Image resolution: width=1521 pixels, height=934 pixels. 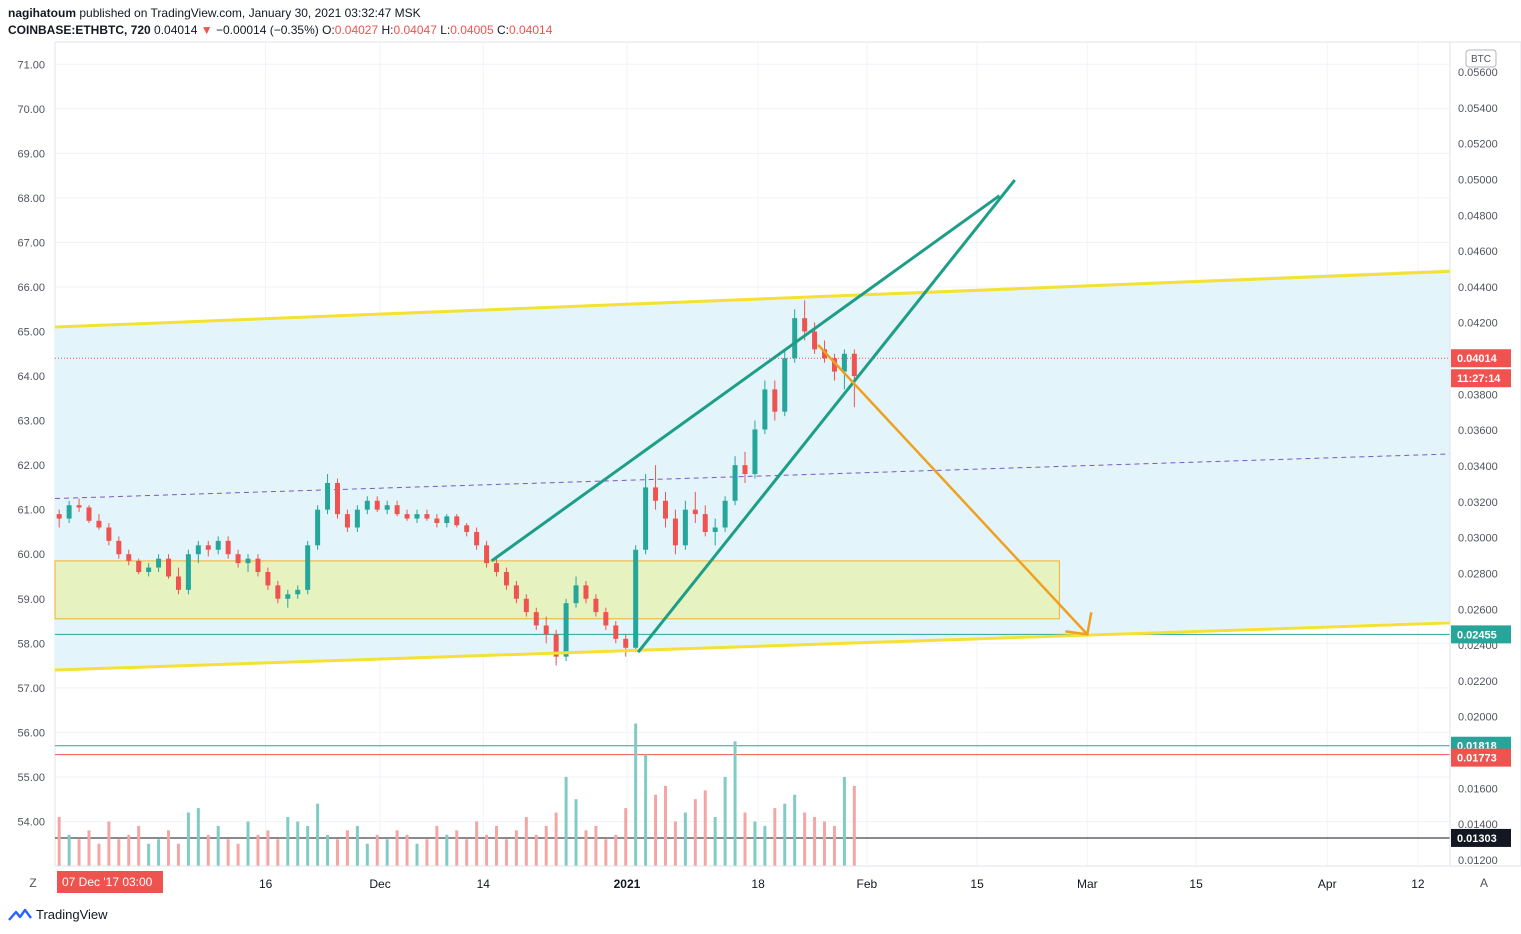 What do you see at coordinates (1477, 759) in the screenshot?
I see `price-label-text: 0.01773` at bounding box center [1477, 759].